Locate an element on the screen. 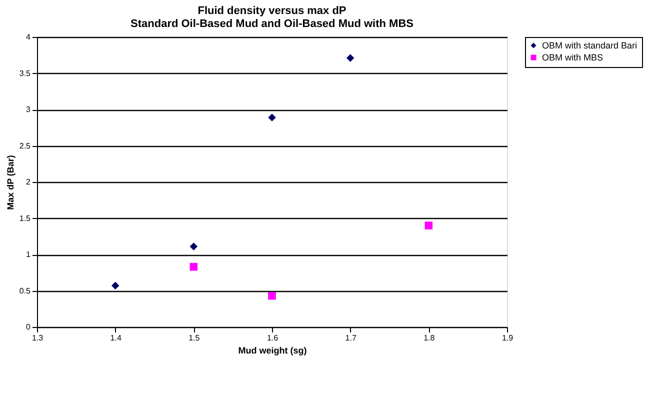 Image resolution: width=649 pixels, height=401 pixels. y-axis-title: Max dP (Bar) is located at coordinates (10, 182).